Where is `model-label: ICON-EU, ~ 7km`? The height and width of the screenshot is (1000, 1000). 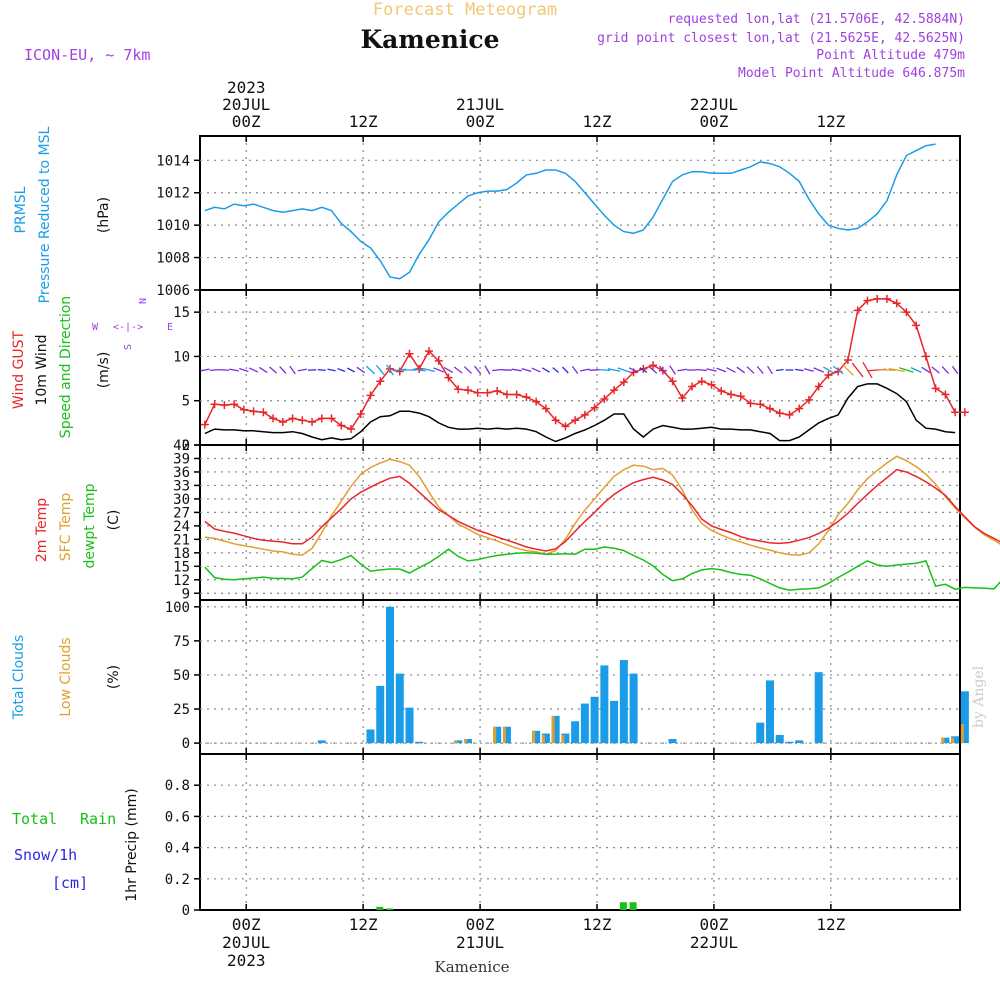
model-label: ICON-EU, ~ 7km is located at coordinates (87, 55).